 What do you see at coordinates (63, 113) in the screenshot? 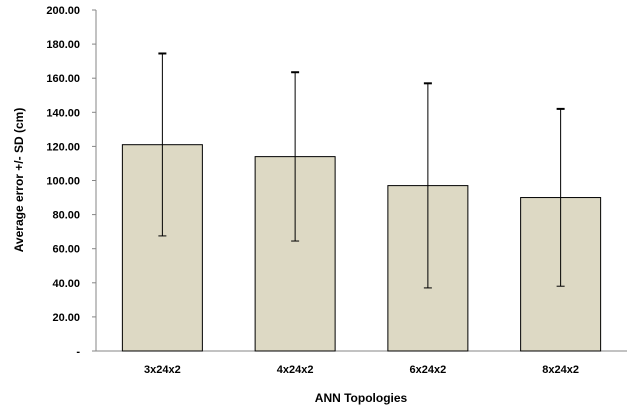
I see `y-tick-label: 140.00` at bounding box center [63, 113].